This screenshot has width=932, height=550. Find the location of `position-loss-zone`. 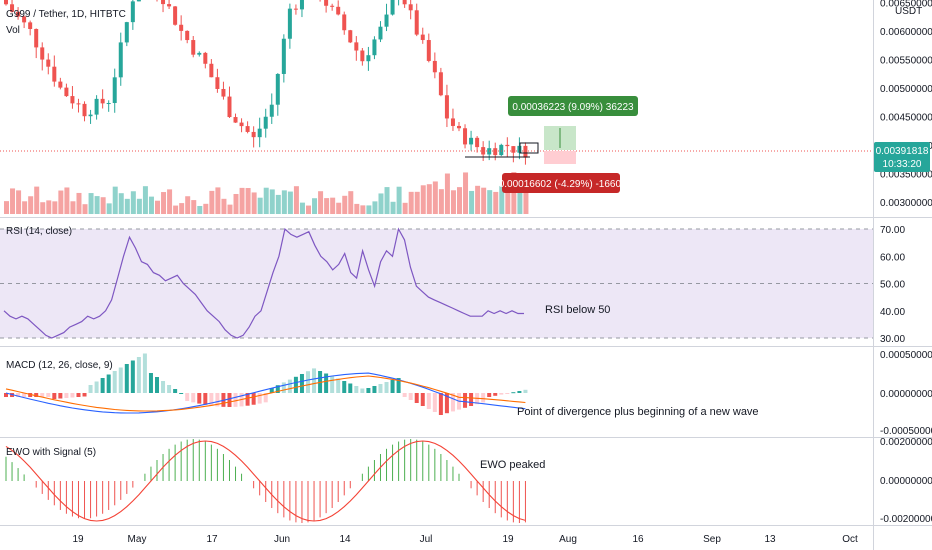

position-loss-zone is located at coordinates (560, 157).